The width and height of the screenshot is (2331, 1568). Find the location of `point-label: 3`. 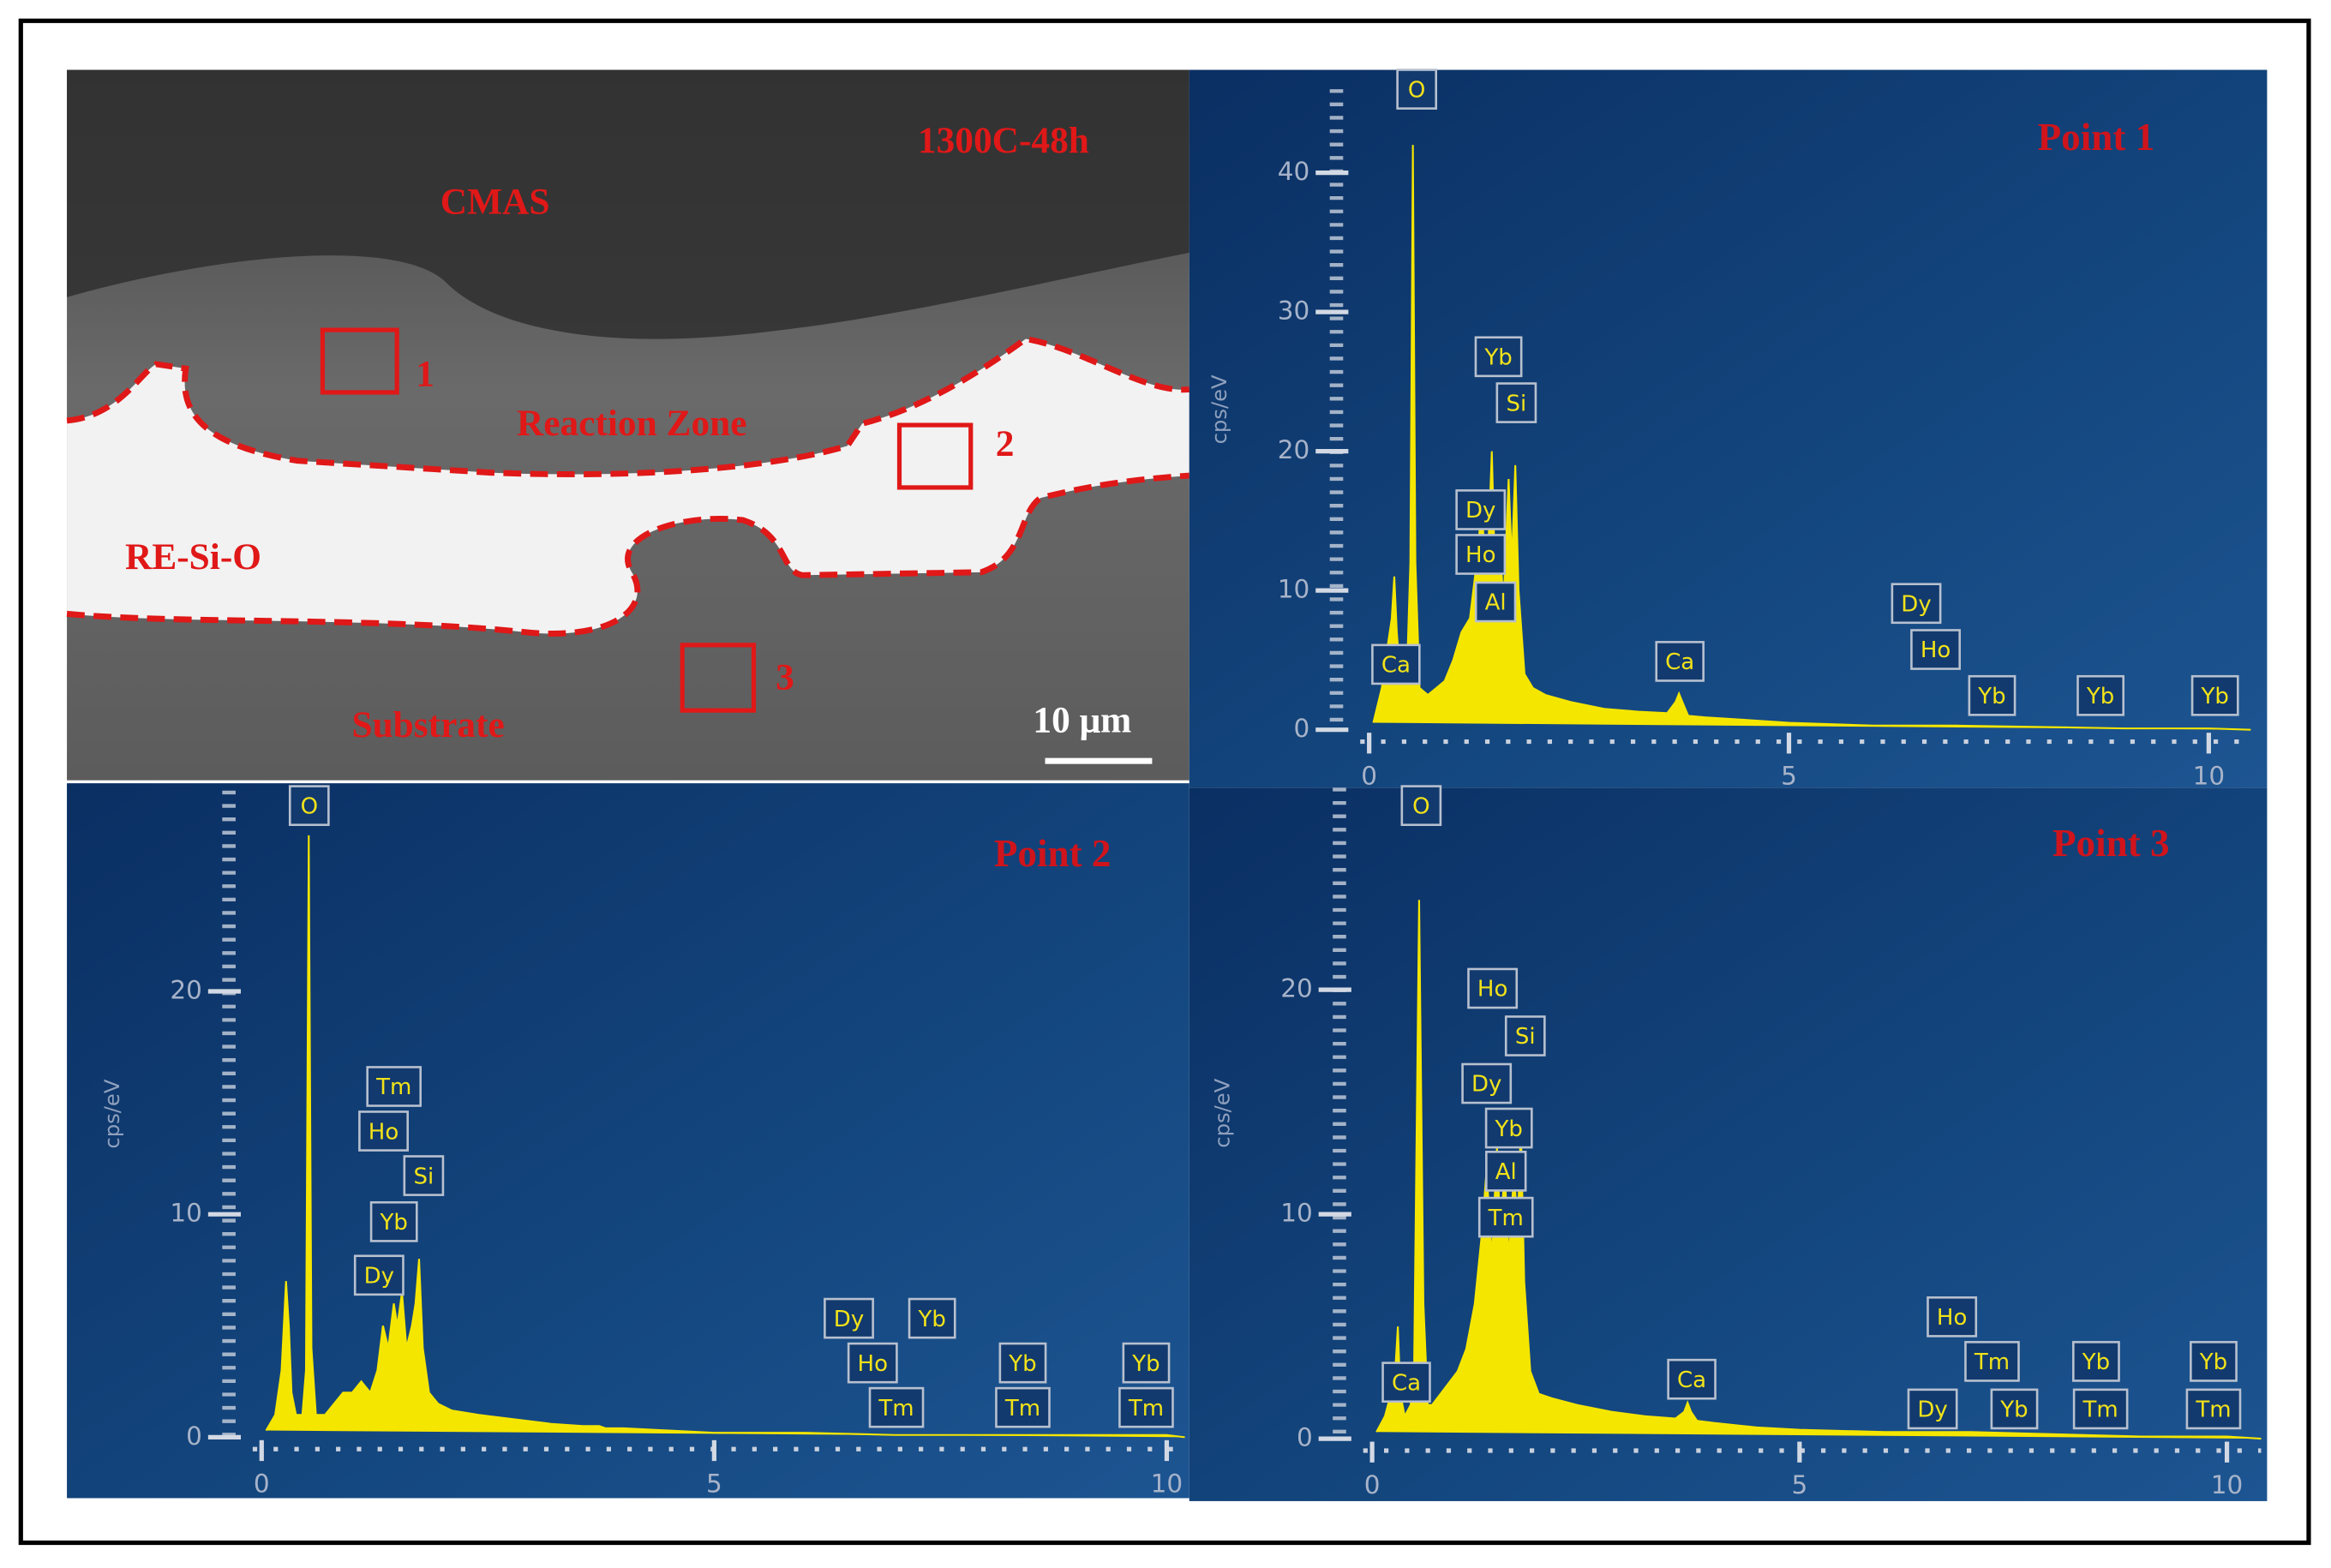

point-label: 3 is located at coordinates (785, 676).